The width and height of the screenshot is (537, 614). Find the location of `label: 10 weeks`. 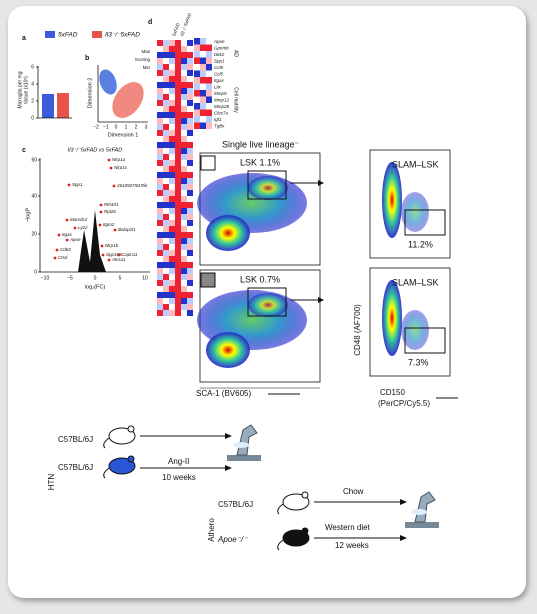

label: 10 weeks is located at coordinates (179, 477).